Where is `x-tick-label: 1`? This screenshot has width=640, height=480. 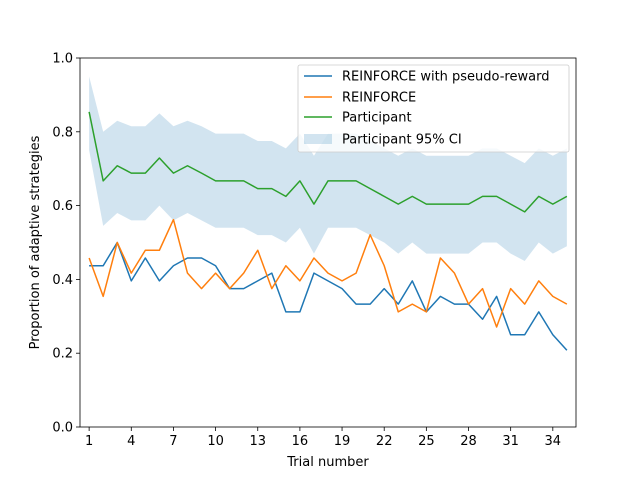 x-tick-label: 1 is located at coordinates (89, 441).